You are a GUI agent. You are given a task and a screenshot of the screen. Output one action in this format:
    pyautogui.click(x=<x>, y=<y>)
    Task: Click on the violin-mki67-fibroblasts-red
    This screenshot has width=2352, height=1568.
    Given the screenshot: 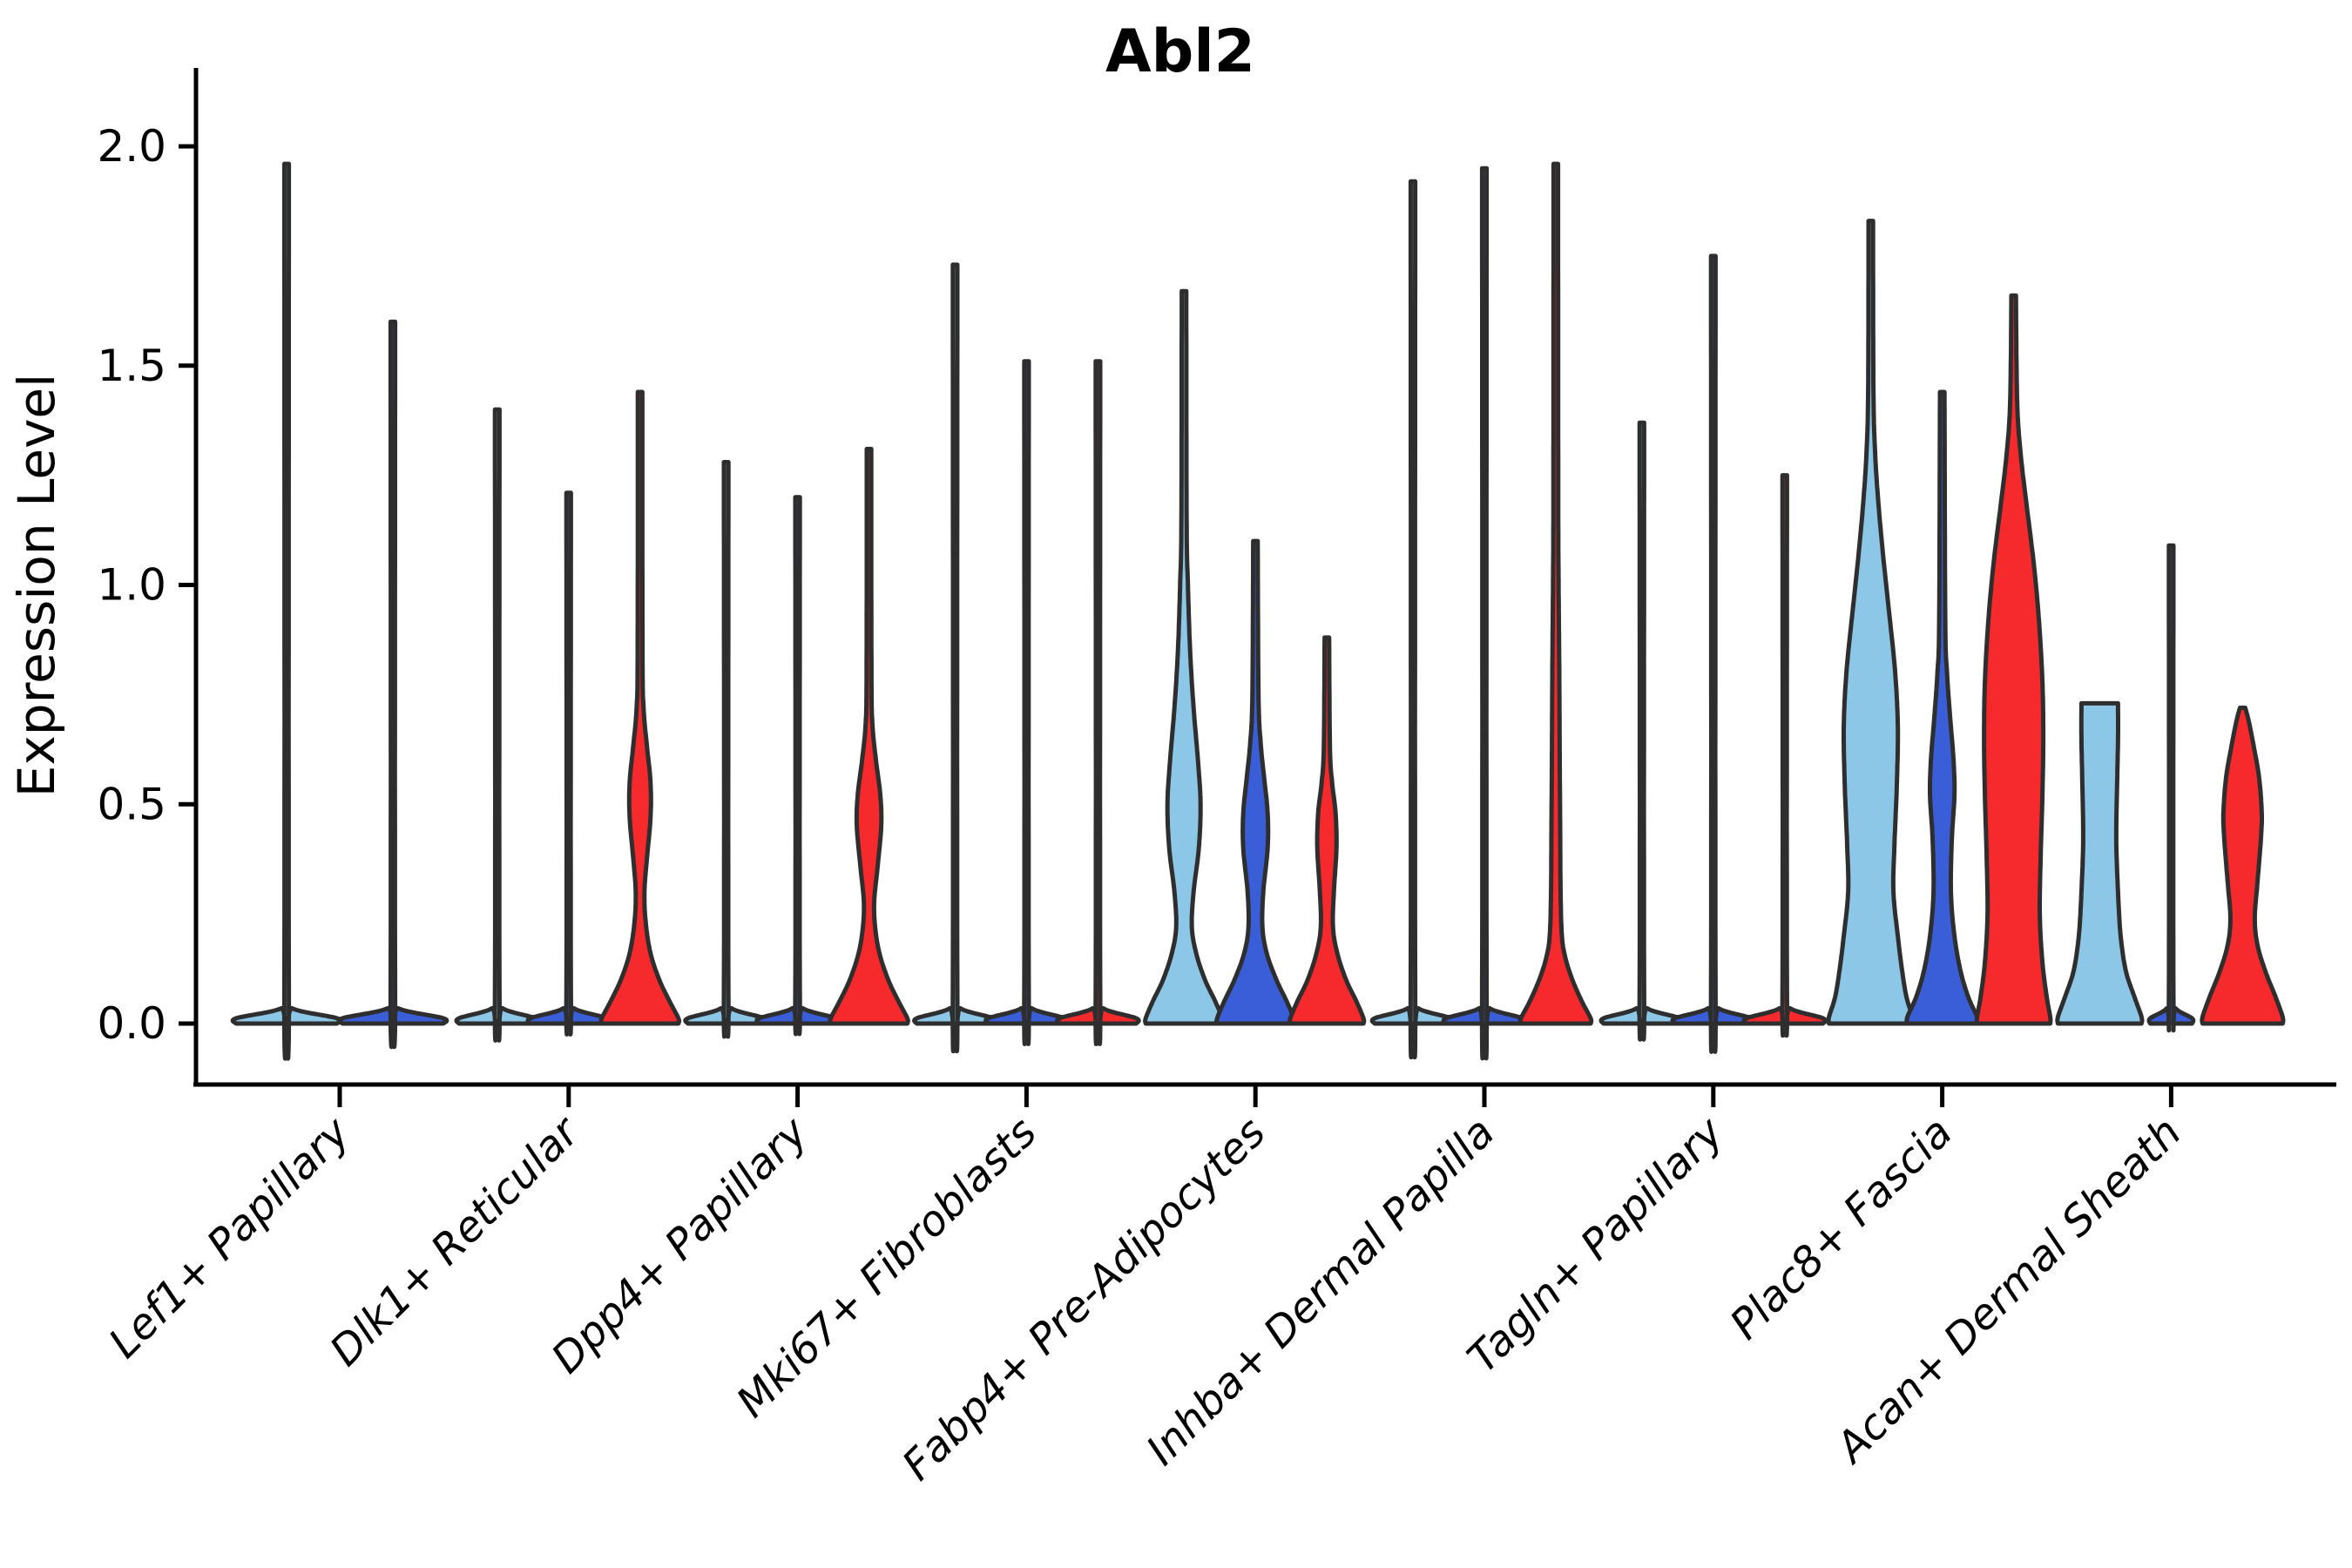 What is the action you would take?
    pyautogui.click(x=1098, y=702)
    